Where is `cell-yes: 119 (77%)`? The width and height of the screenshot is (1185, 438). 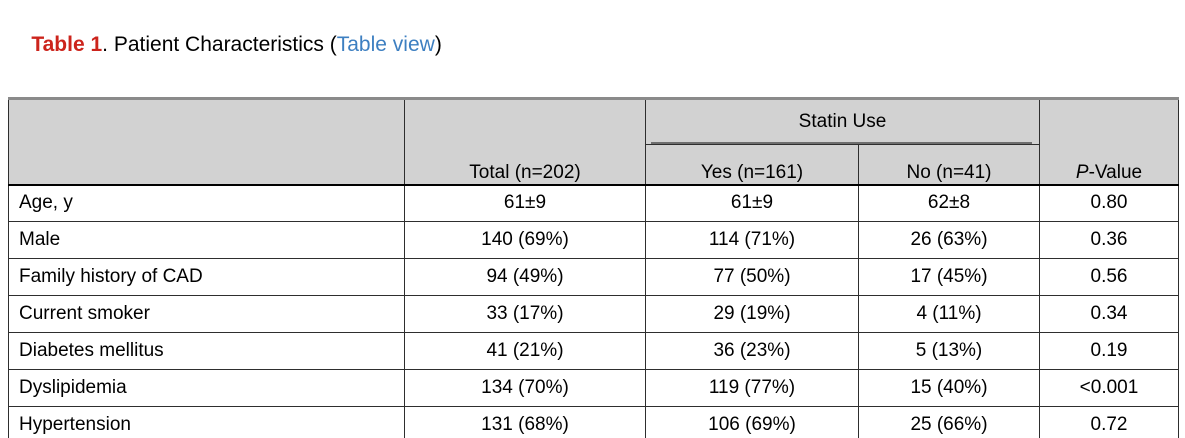
cell-yes: 119 (77%) is located at coordinates (752, 388).